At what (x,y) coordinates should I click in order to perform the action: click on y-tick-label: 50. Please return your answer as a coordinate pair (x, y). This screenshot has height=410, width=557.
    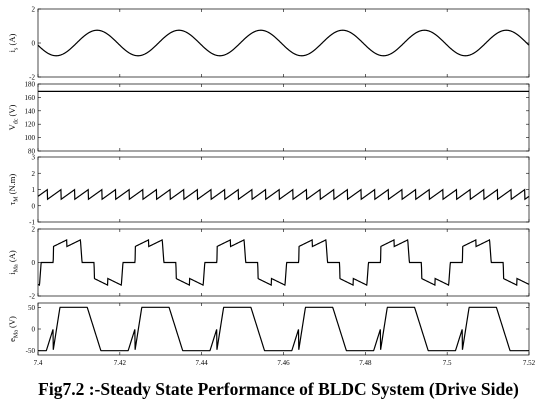
    Looking at the image, I should click on (32, 308).